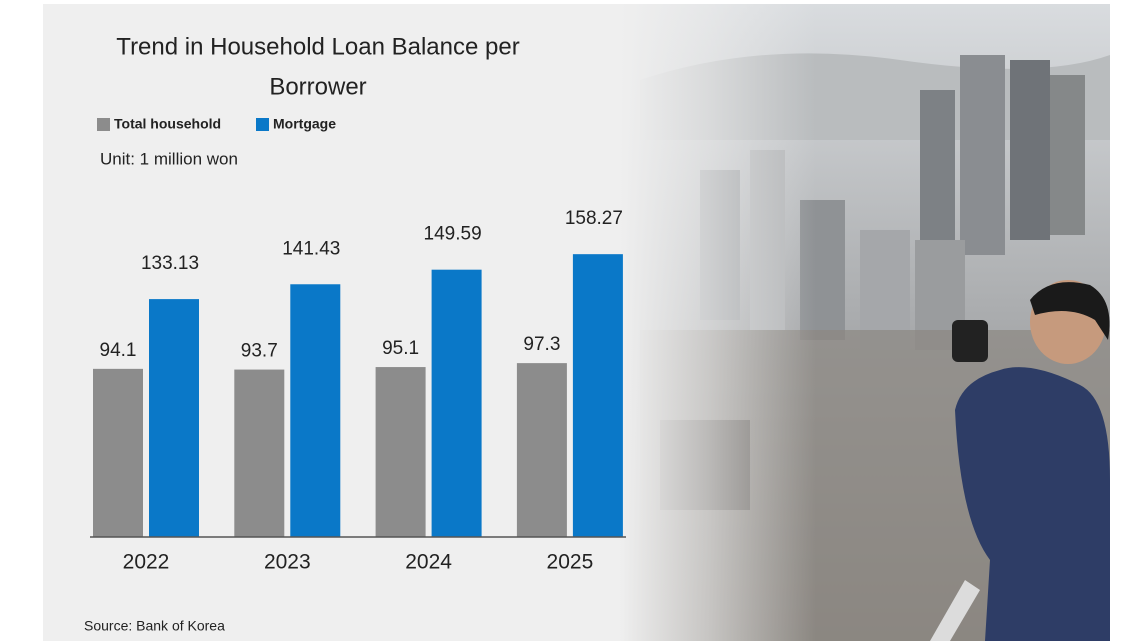  Describe the element at coordinates (170, 263) in the screenshot. I see `value-label: 133.13` at that location.